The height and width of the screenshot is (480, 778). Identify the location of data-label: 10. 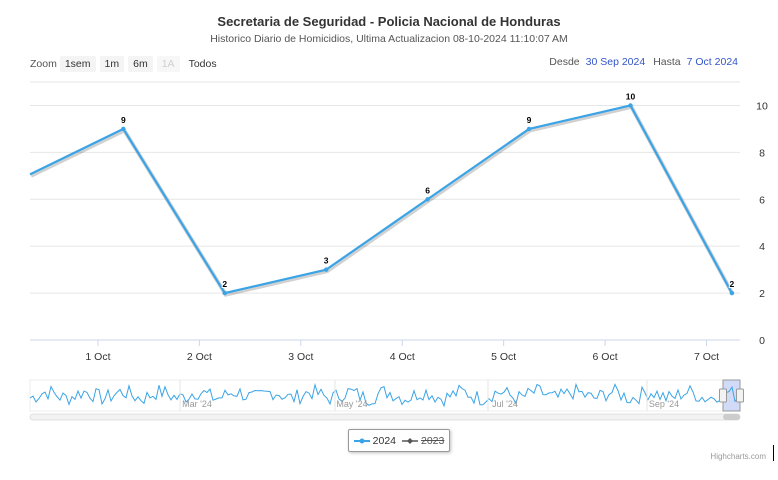
(631, 96).